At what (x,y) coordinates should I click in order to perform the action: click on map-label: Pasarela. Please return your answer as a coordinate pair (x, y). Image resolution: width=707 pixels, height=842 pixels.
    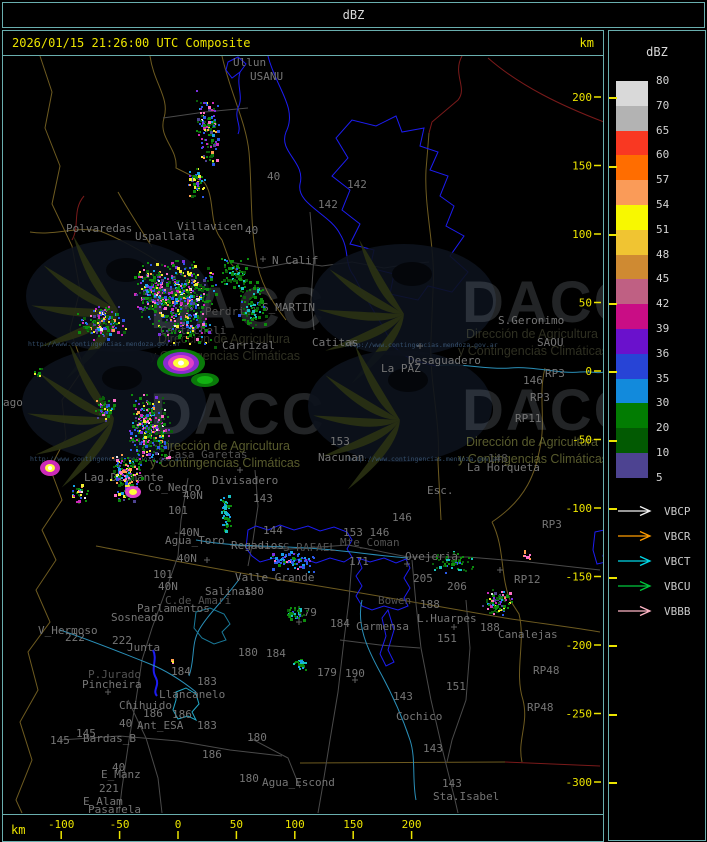
    Looking at the image, I should click on (114, 808).